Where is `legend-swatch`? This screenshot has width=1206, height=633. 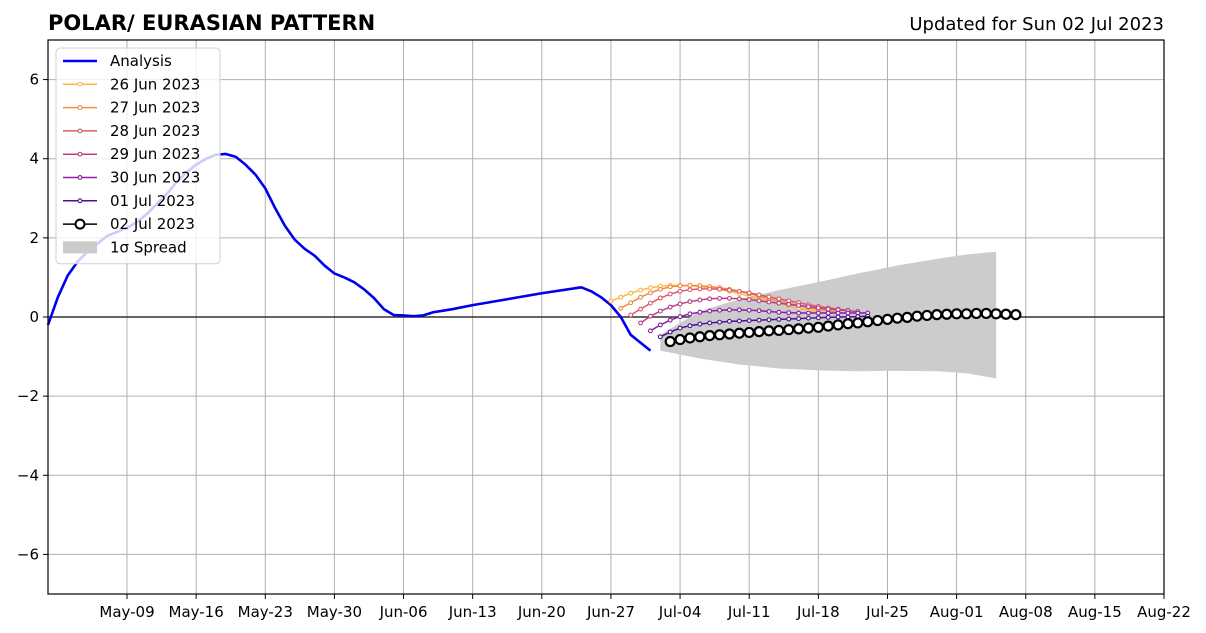 legend-swatch is located at coordinates (80, 247).